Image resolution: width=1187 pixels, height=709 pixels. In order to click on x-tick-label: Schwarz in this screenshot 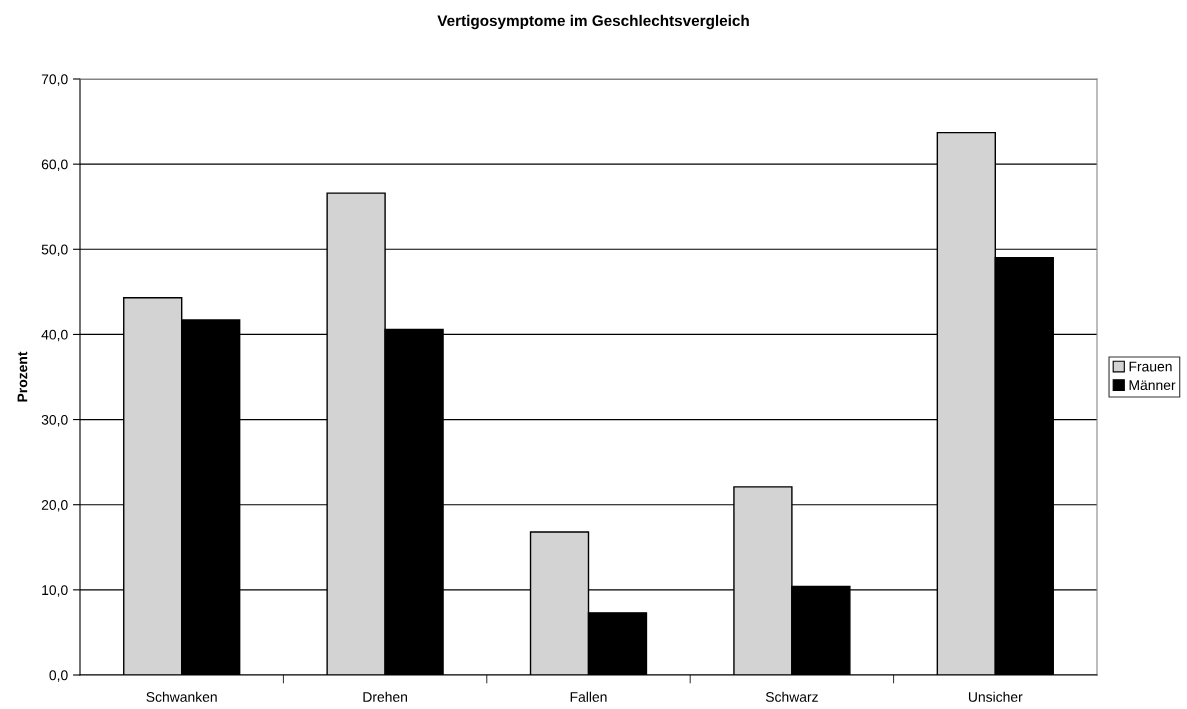, I will do `click(791, 696)`.